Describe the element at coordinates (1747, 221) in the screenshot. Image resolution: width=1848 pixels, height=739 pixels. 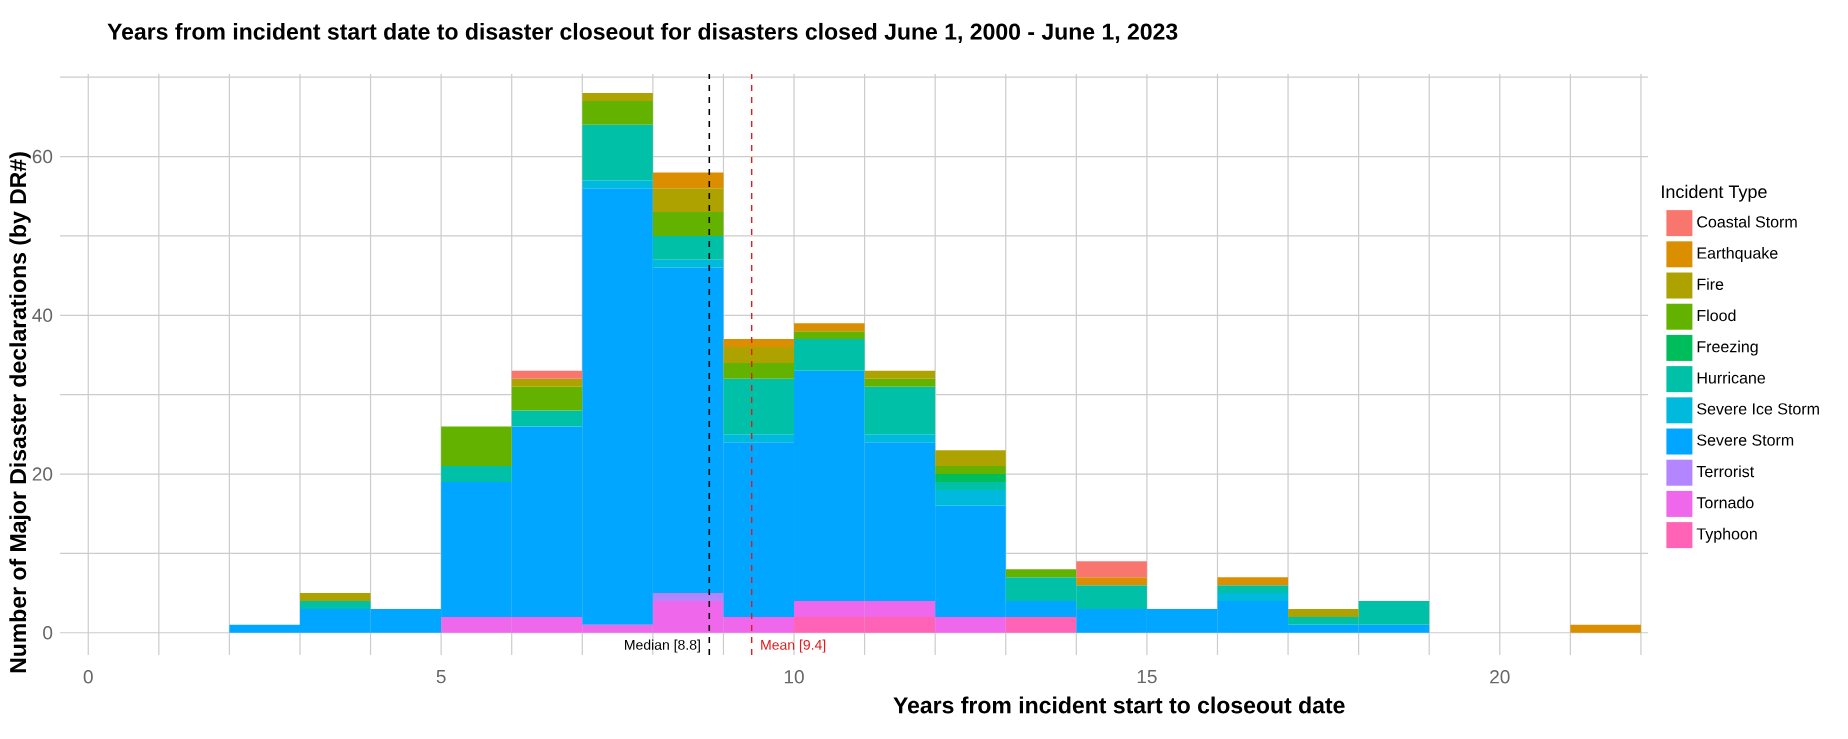
I see `legend-label: Coastal Storm` at that location.